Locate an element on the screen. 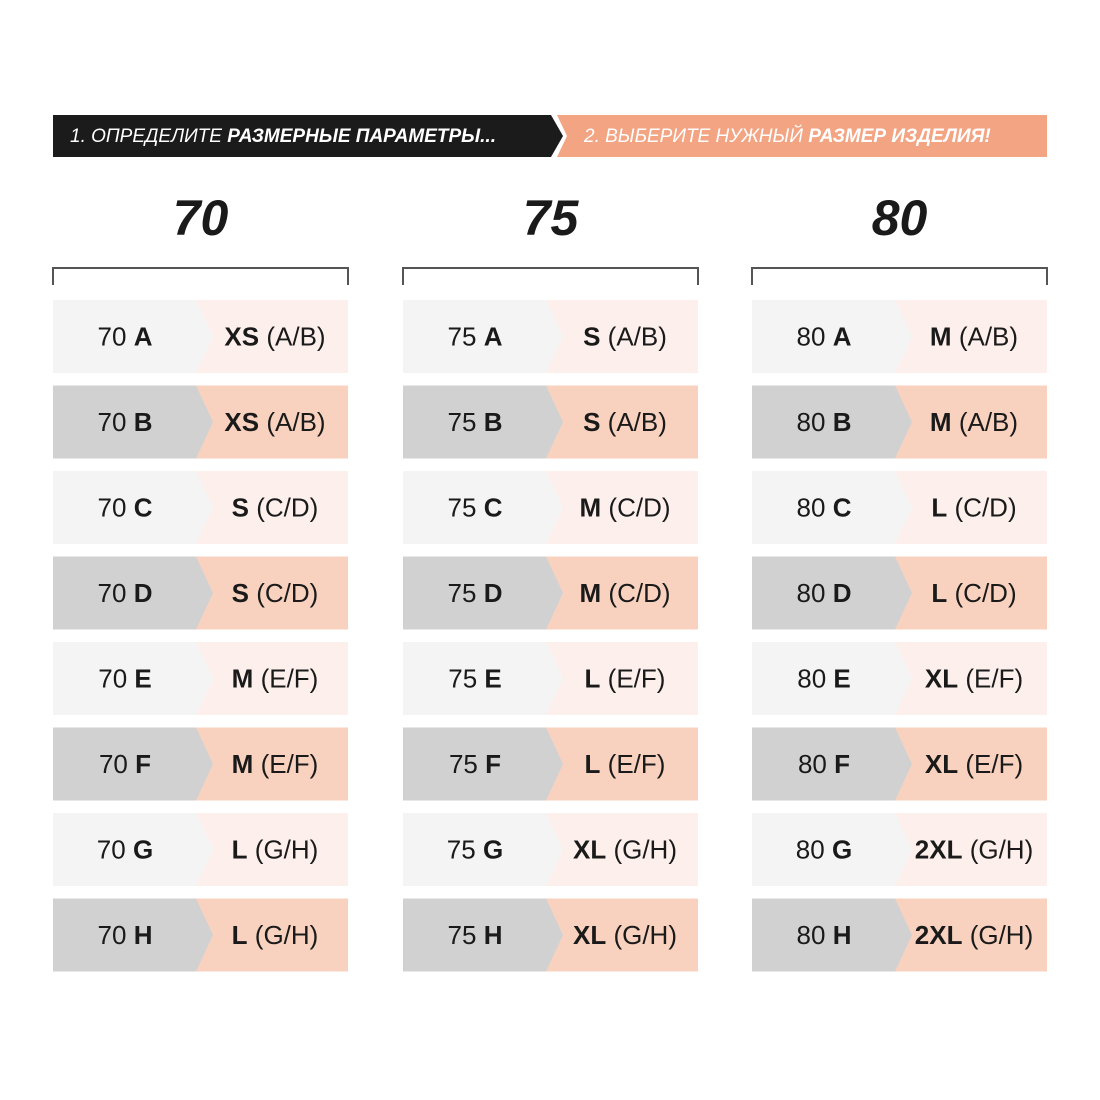 The height and width of the screenshot is (1100, 1100). product-size: XL (G/H) is located at coordinates (625, 935).